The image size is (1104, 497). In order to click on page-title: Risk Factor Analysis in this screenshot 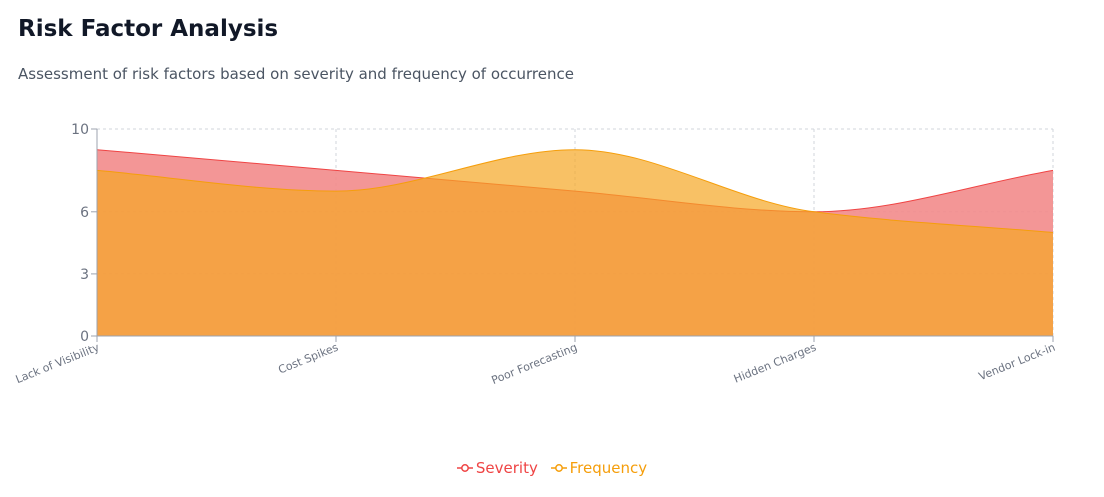, I will do `click(148, 29)`.